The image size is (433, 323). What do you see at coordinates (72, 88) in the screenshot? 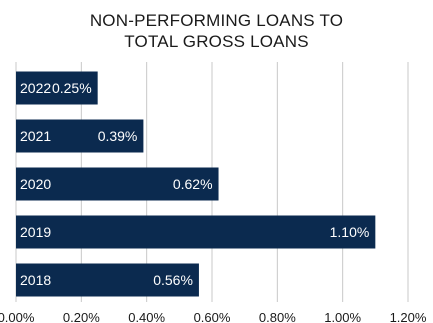
I see `value-label: 0.25%` at bounding box center [72, 88].